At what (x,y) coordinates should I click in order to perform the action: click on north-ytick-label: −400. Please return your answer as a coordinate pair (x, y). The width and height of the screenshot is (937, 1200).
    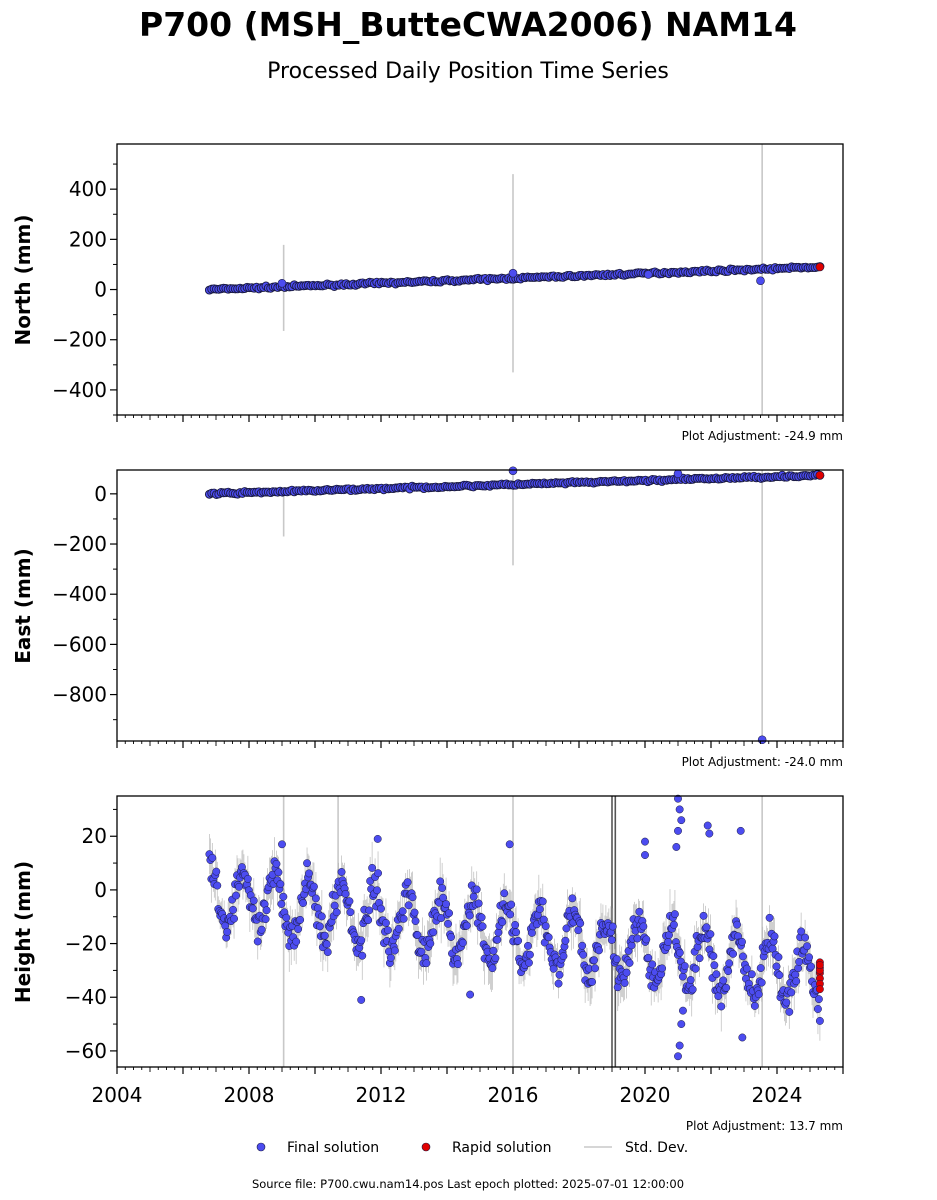
    Looking at the image, I should click on (79, 390).